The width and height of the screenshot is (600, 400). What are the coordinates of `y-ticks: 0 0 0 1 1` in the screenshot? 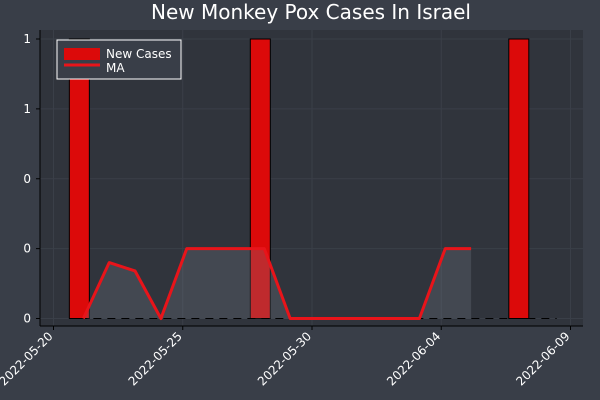 It's located at (31, 179).